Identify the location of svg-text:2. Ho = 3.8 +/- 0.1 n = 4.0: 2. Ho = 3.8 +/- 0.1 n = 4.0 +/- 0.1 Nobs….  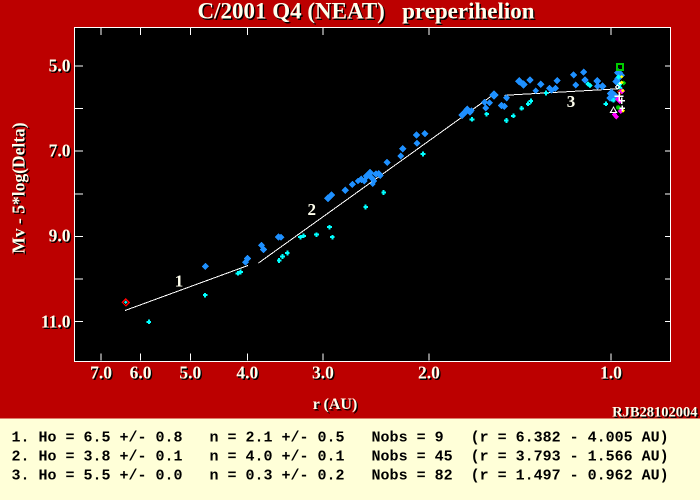
(340, 457).